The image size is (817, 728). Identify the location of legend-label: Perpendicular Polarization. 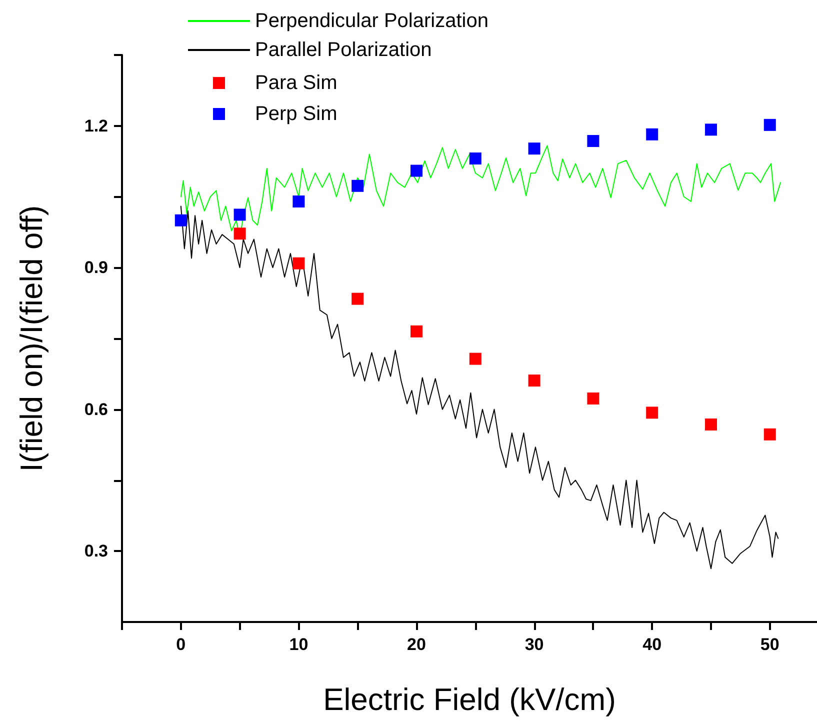
(371, 21).